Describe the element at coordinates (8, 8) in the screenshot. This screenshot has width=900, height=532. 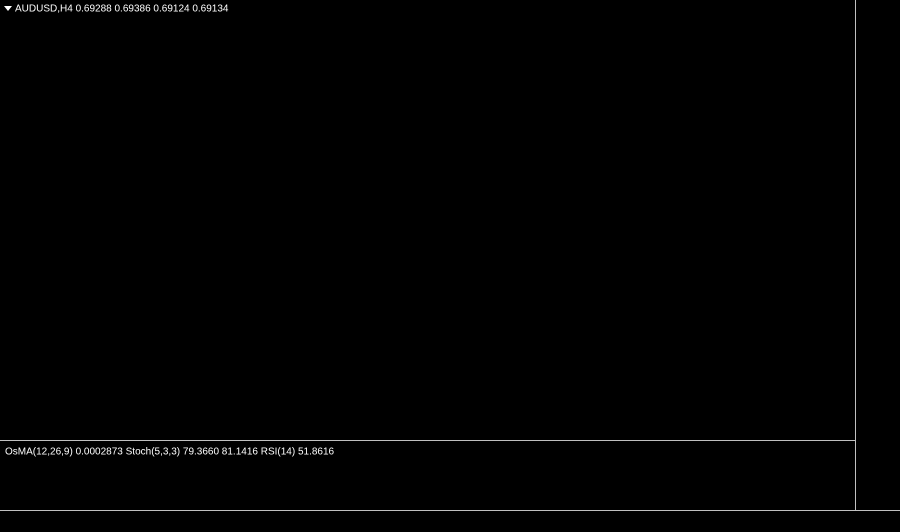
I see `menu-arrow` at that location.